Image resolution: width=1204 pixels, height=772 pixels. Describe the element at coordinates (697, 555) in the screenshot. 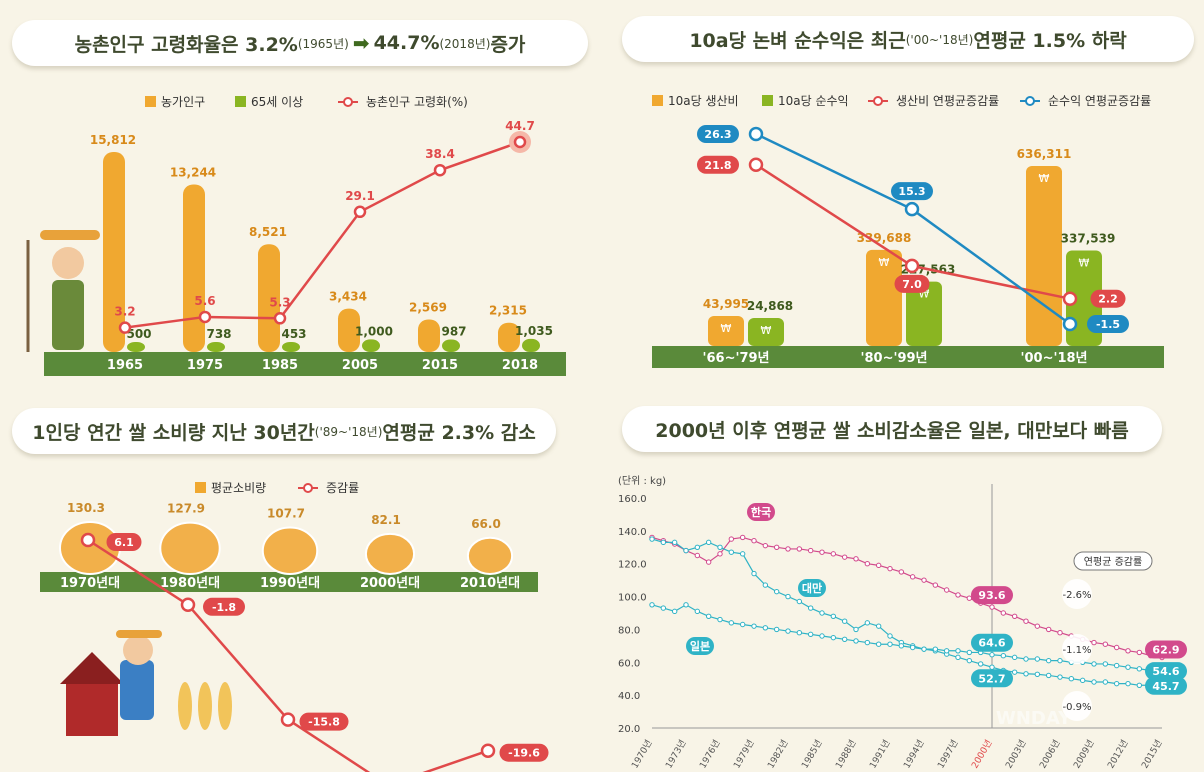

I see `point-한국-4` at that location.